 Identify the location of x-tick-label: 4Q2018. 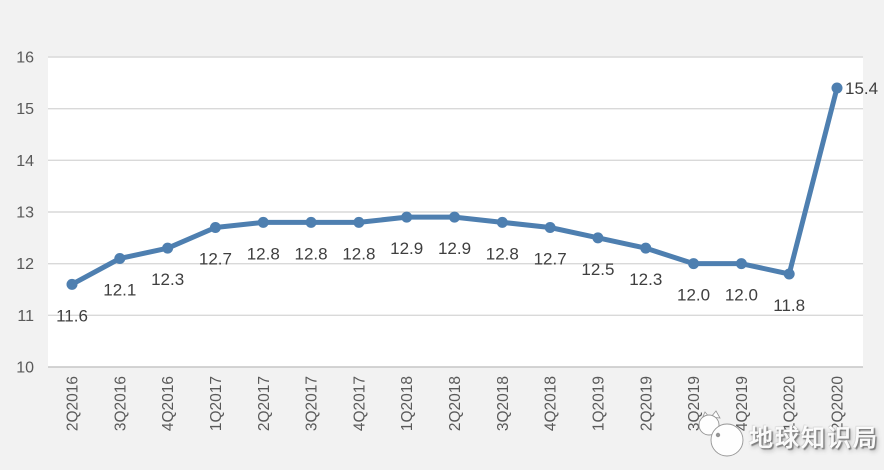
(551, 403).